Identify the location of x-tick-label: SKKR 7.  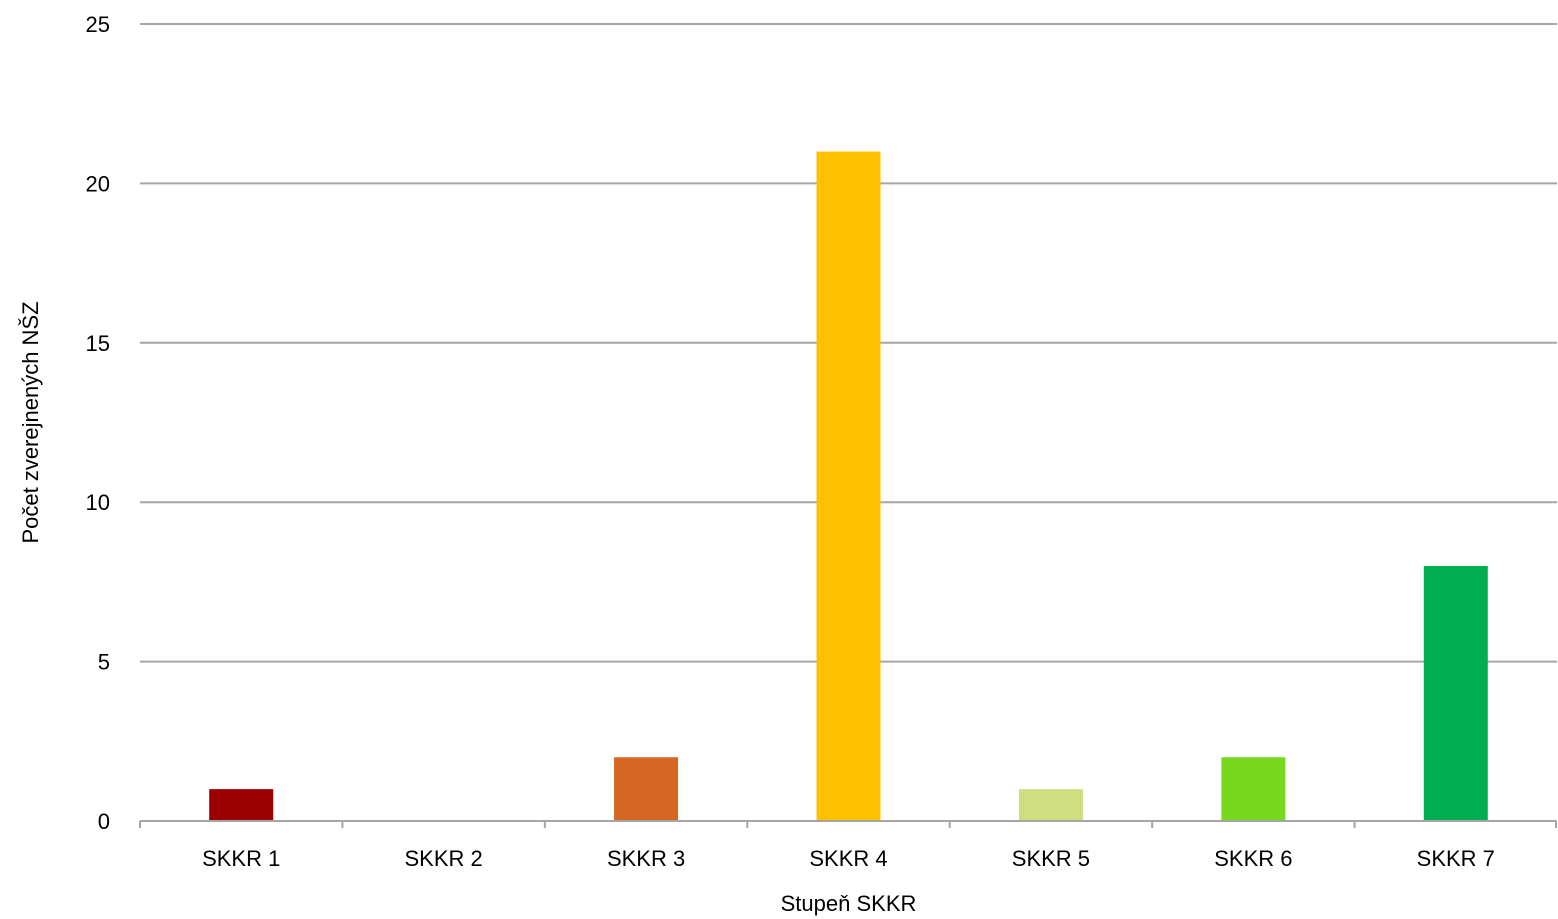
(1456, 858).